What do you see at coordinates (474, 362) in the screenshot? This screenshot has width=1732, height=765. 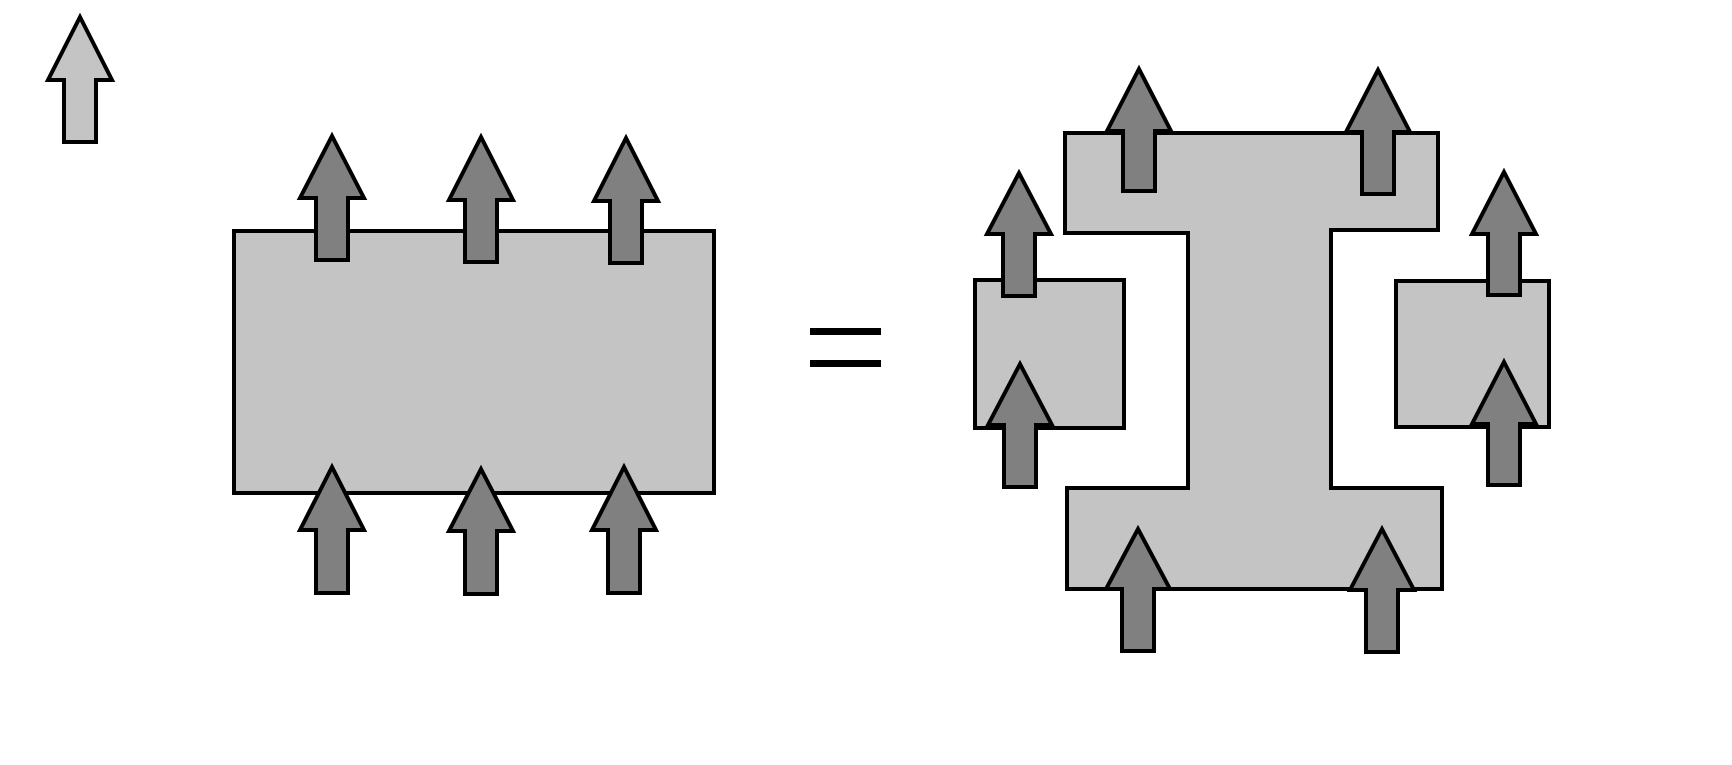 I see `lhs-rectangle` at bounding box center [474, 362].